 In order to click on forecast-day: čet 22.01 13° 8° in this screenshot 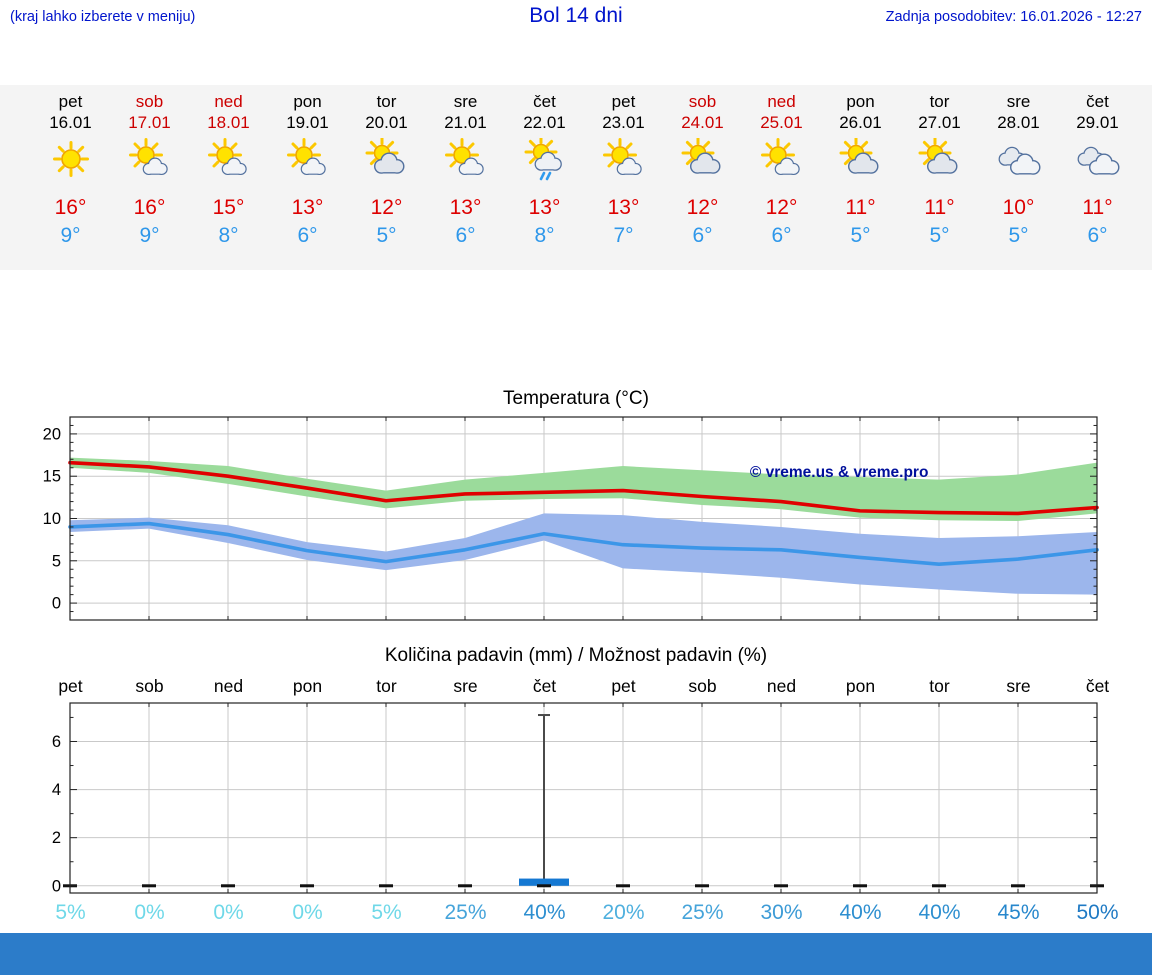, I will do `click(544, 177)`.